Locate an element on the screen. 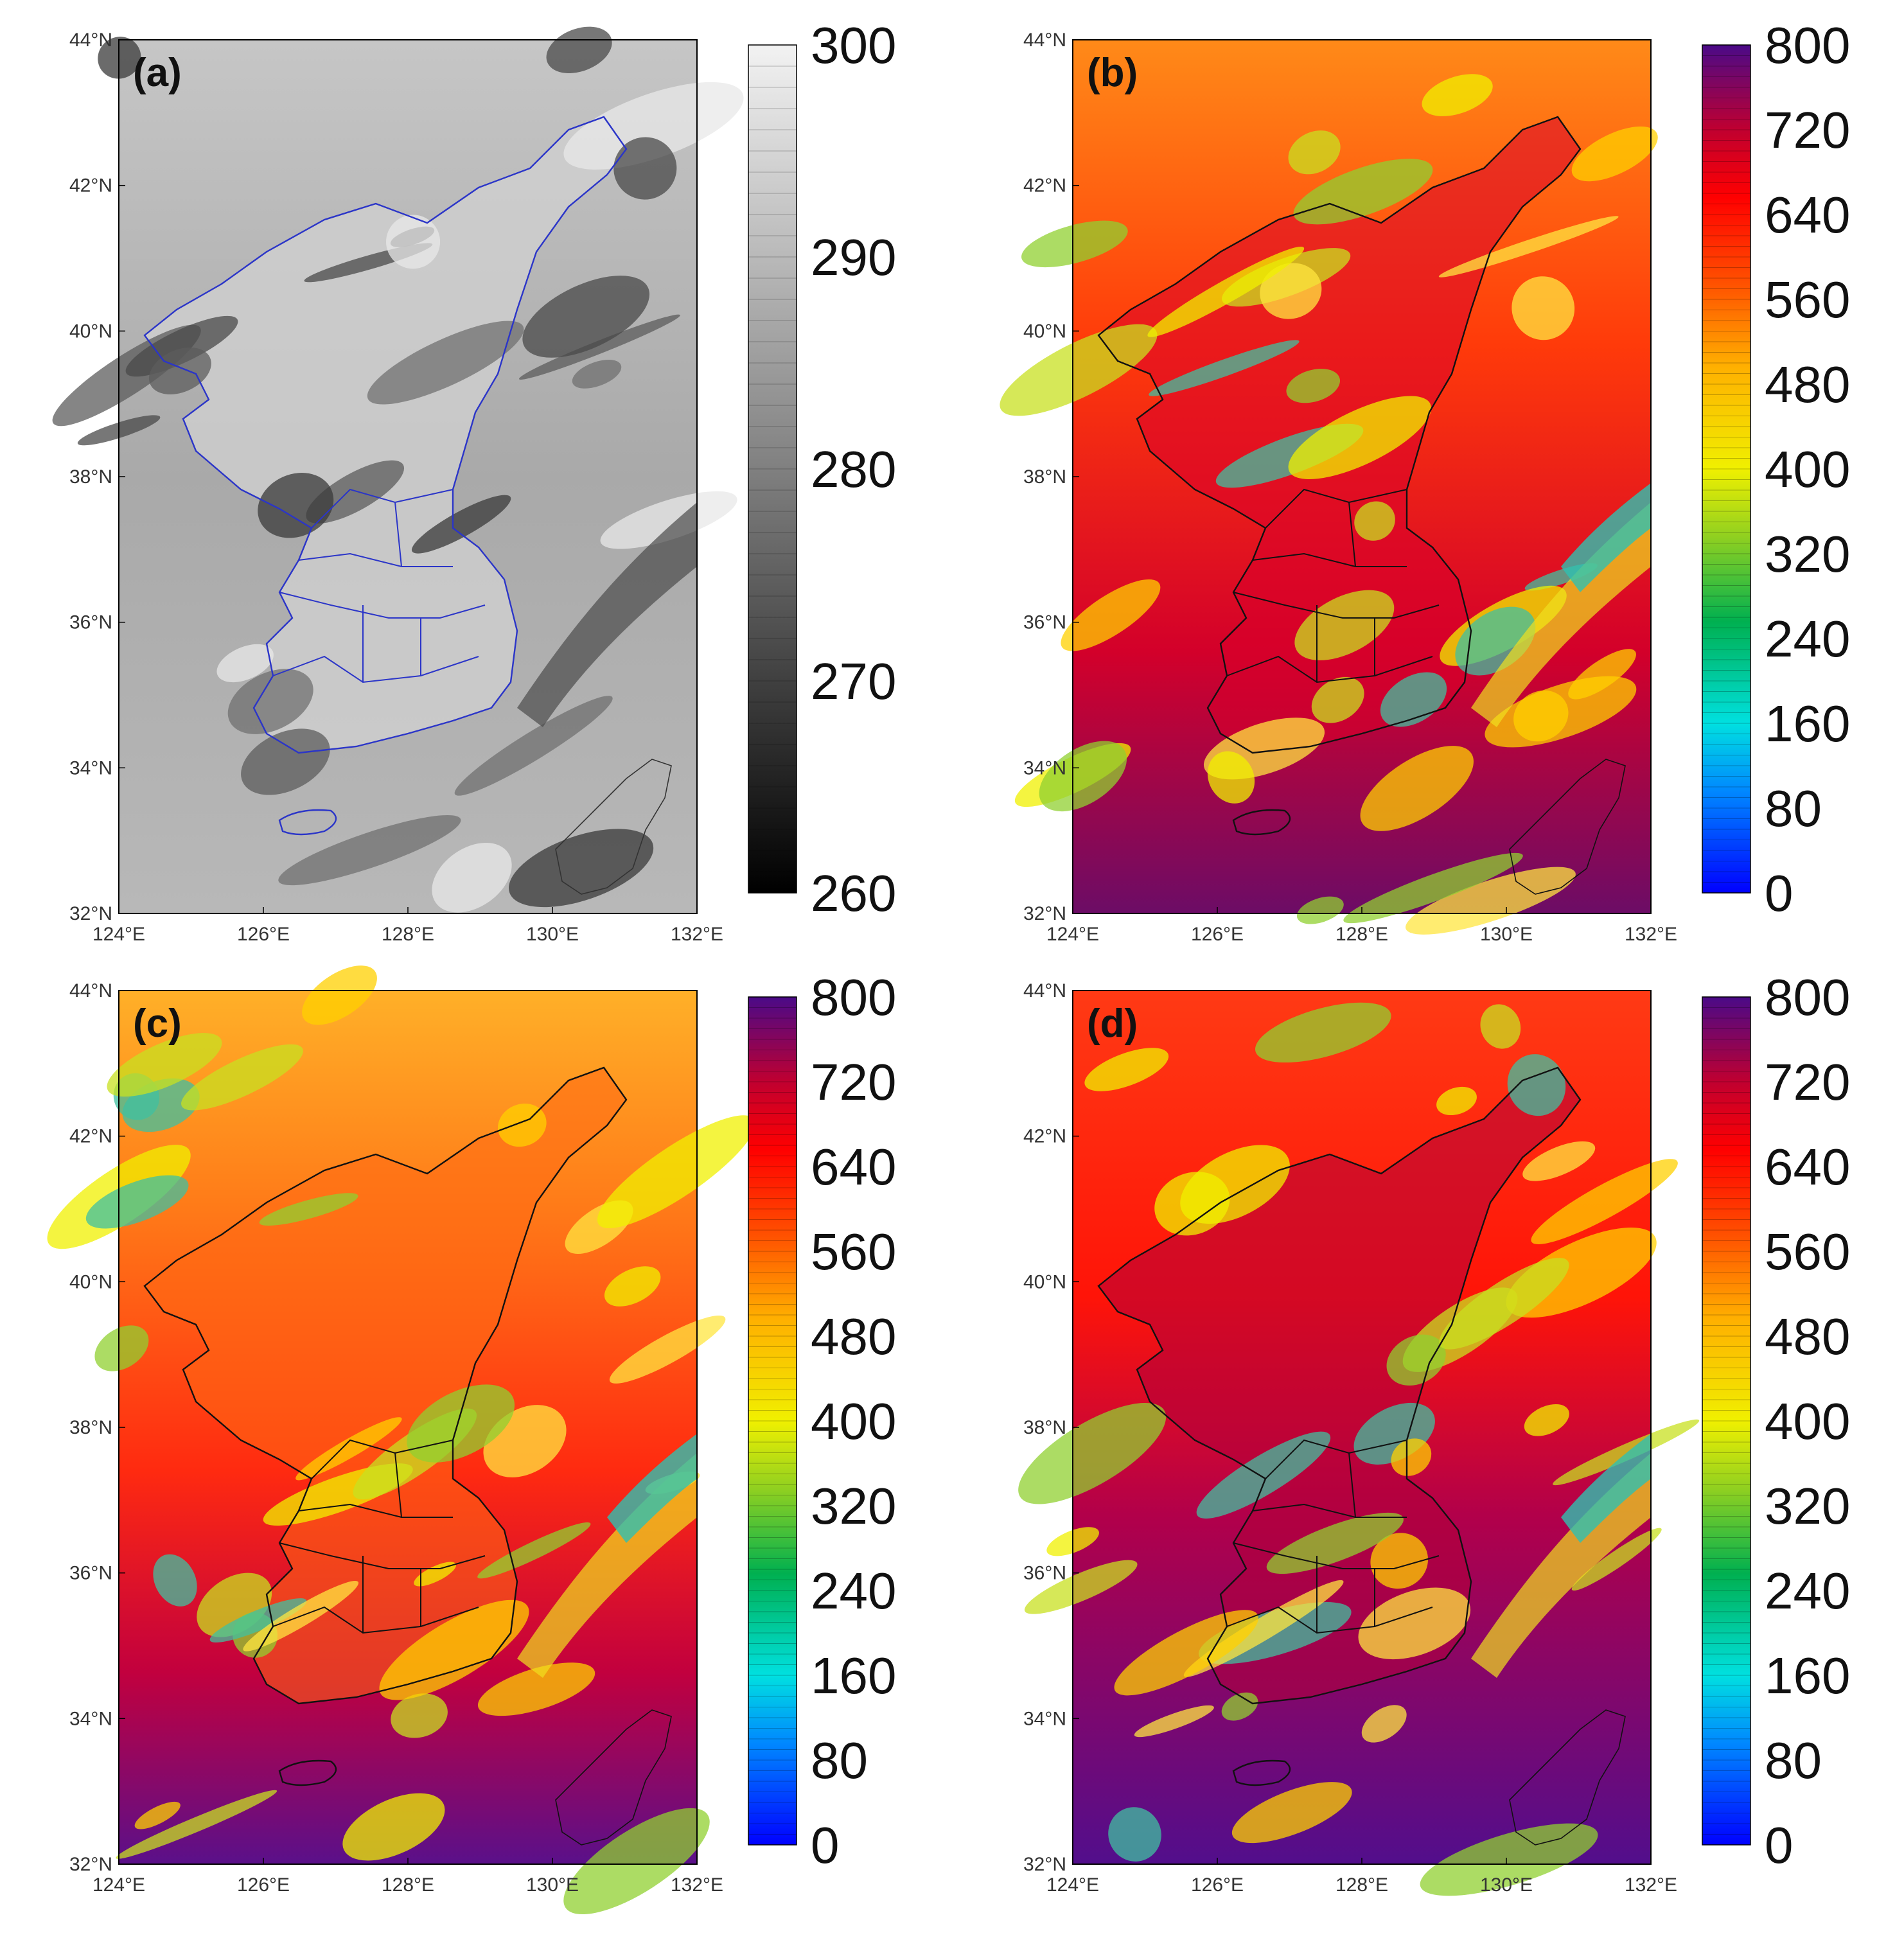 The height and width of the screenshot is (1956, 1904). colorbar-label: 0 is located at coordinates (825, 1845).